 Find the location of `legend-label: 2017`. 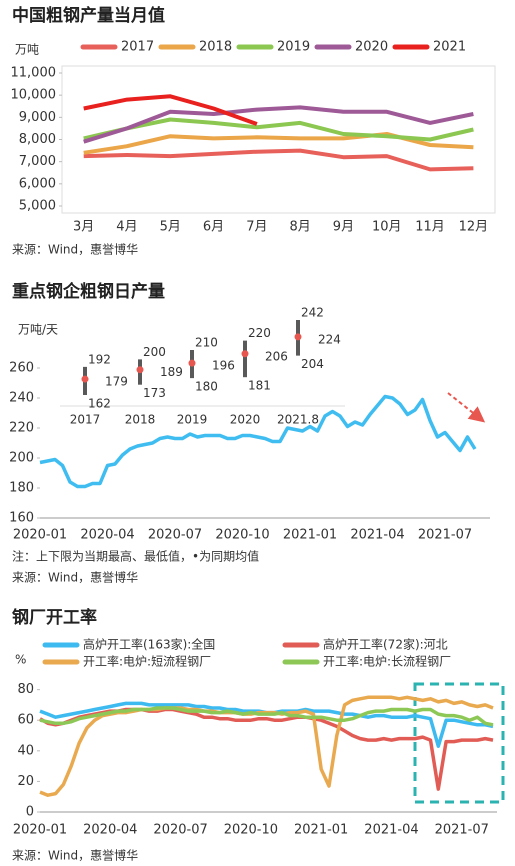

legend-label: 2017 is located at coordinates (137, 47).